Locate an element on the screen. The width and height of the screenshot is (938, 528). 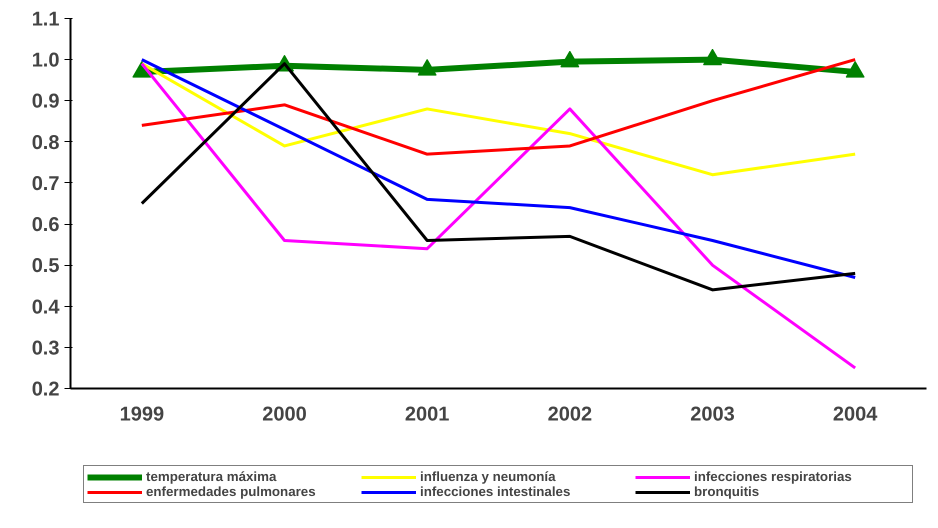
x-tick-label: 2000 is located at coordinates (284, 415).